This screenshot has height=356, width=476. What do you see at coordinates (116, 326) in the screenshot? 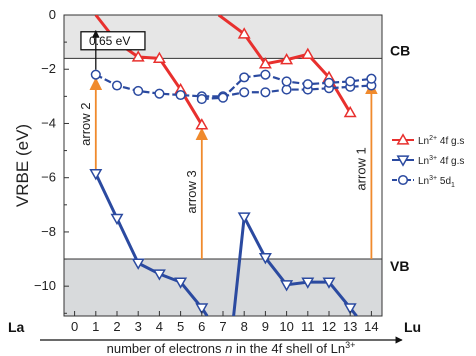
I see `x-tick-label: 2` at bounding box center [116, 326].